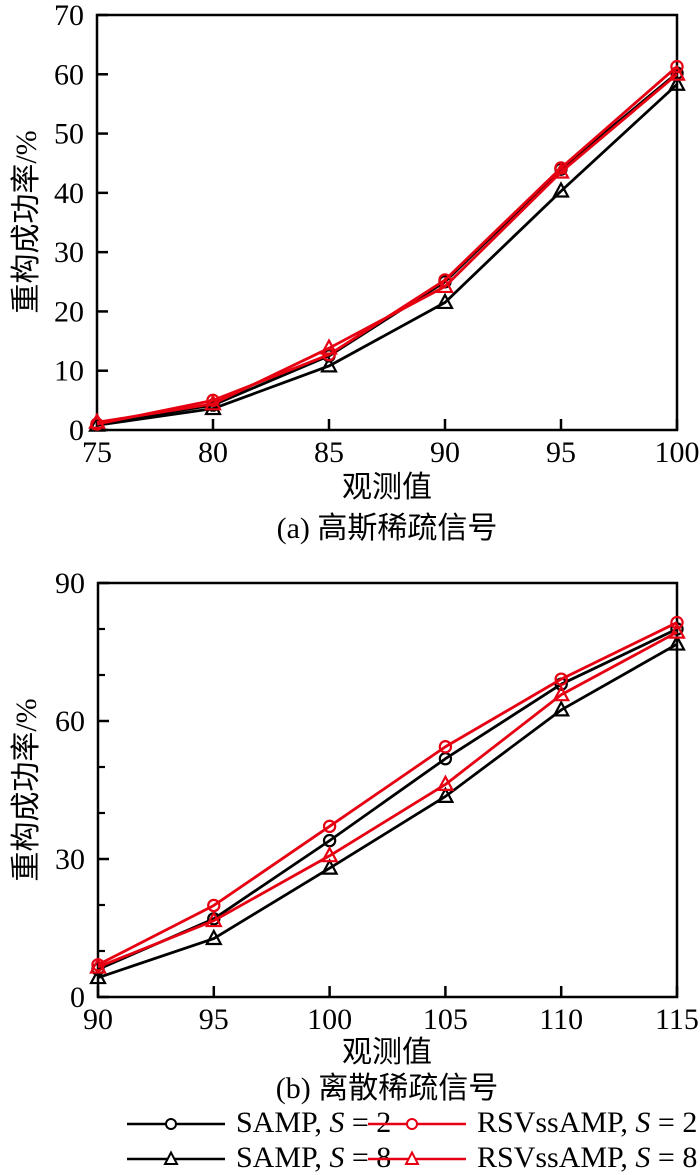 The height and width of the screenshot is (1175, 700). I want to click on panel-caption-b: (b) 离散稀疏信号, so click(387, 1088).